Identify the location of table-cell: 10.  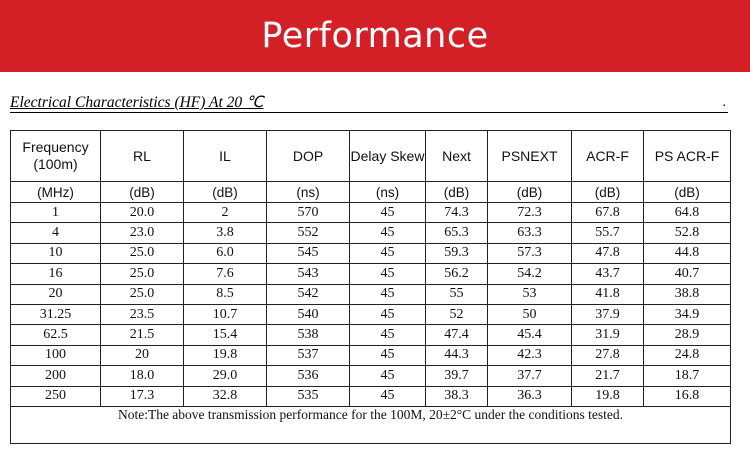
(55, 253).